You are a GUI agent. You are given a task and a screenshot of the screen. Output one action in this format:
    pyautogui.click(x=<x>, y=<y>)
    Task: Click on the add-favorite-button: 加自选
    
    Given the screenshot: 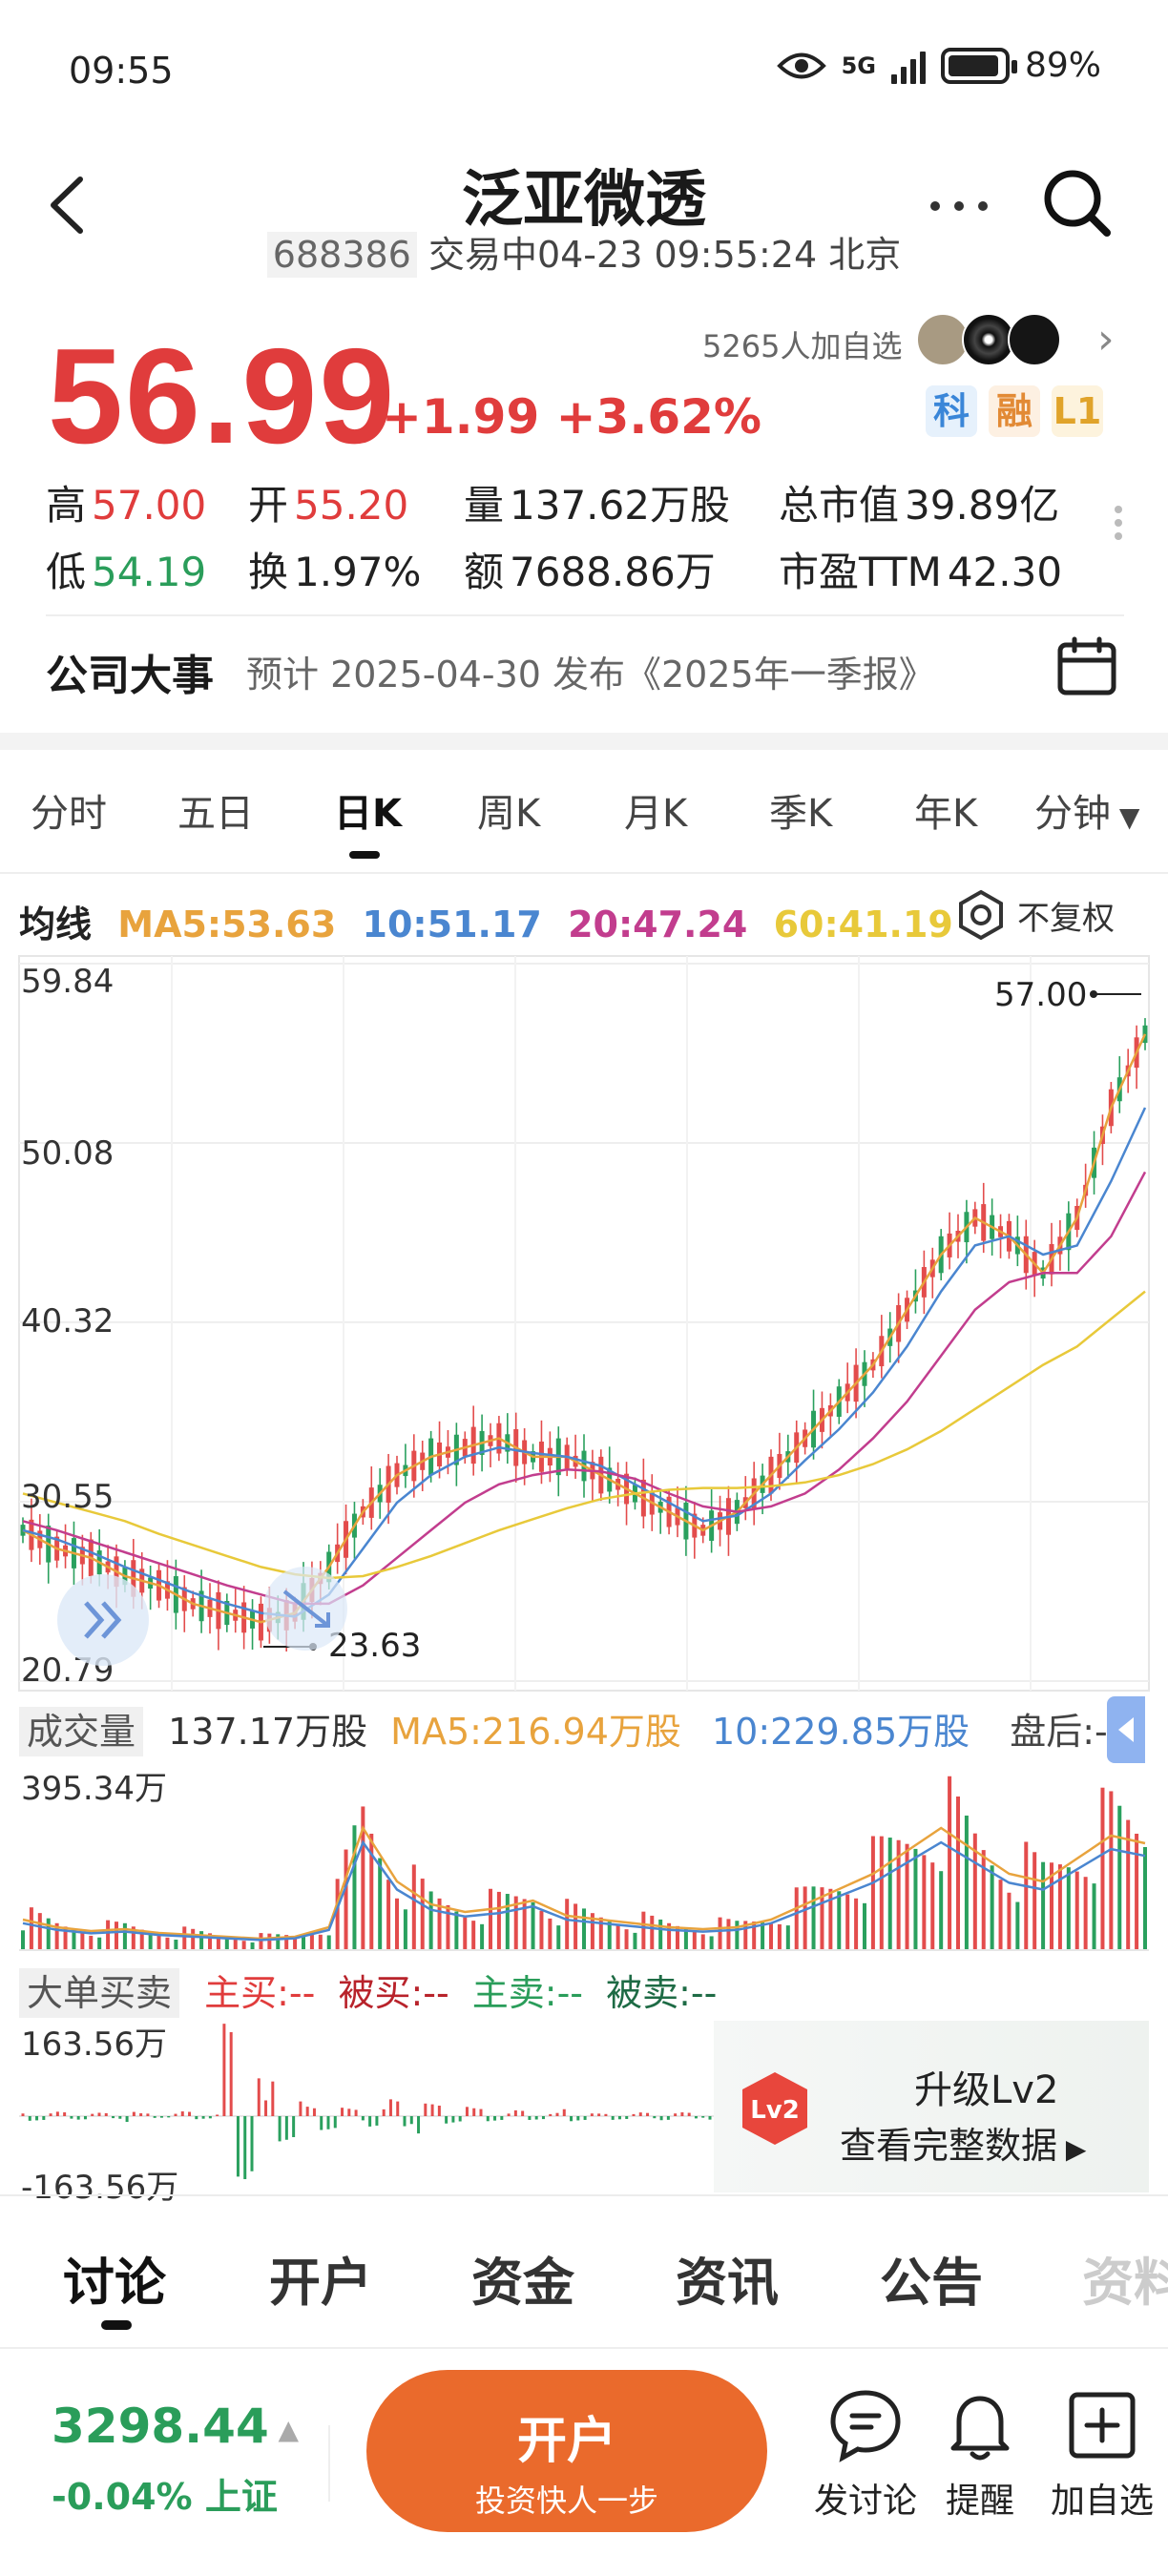 What is the action you would take?
    pyautogui.click(x=1102, y=2455)
    